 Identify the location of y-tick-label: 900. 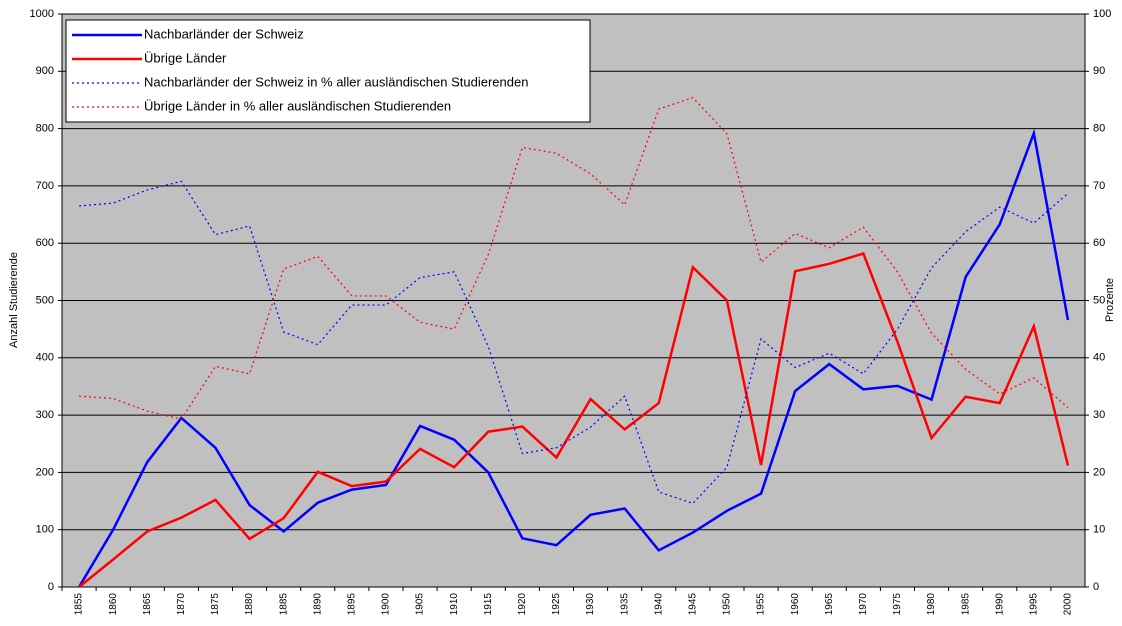
(45, 71).